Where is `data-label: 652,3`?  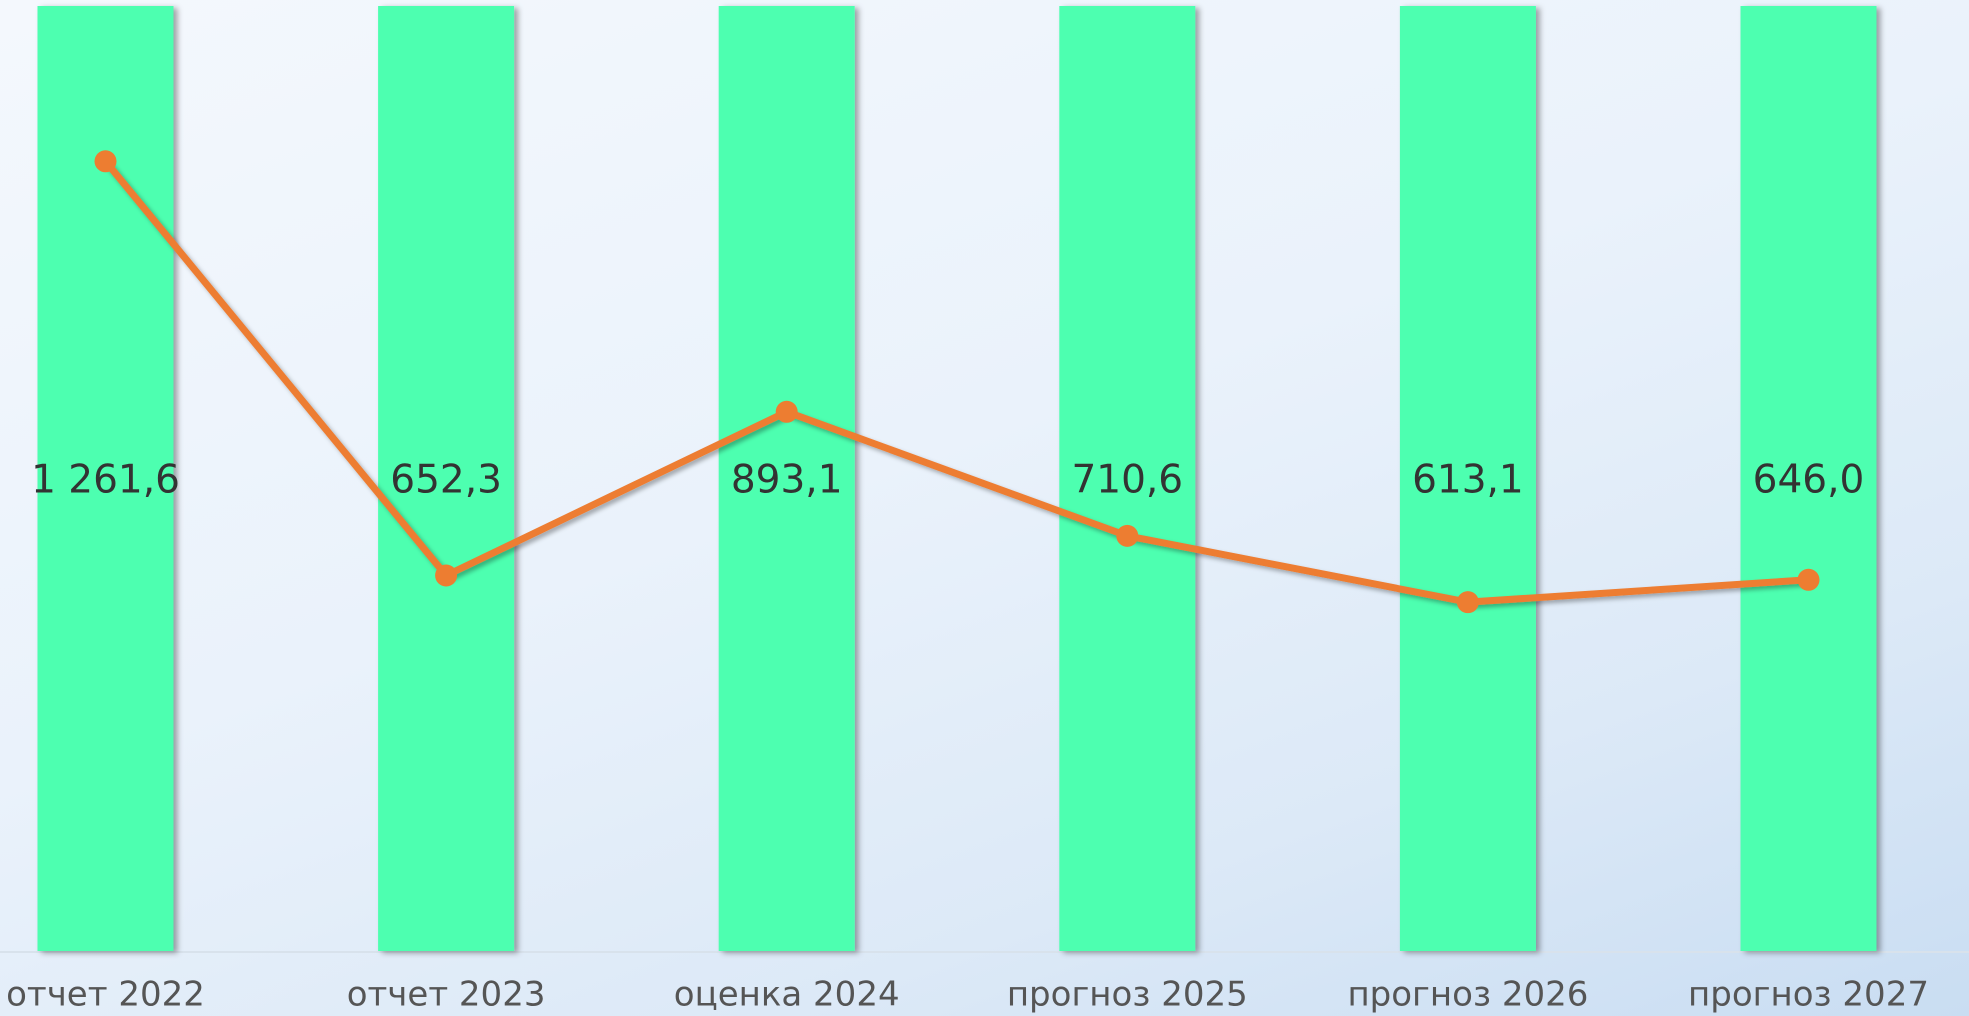
data-label: 652,3 is located at coordinates (446, 480).